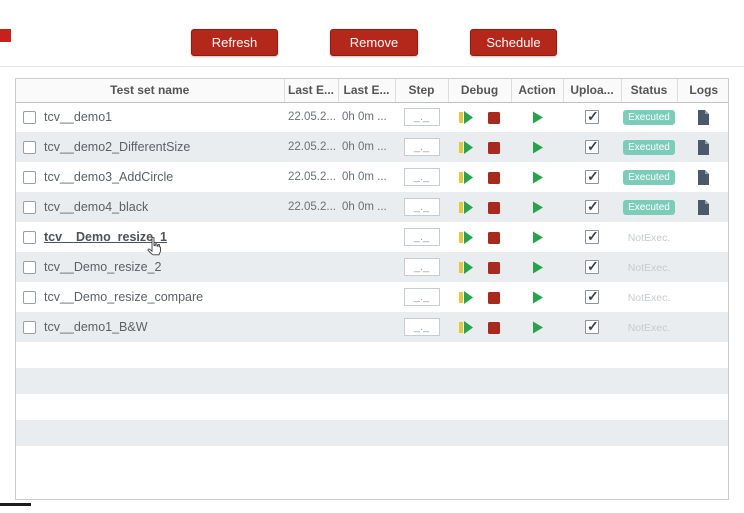 The image size is (744, 513). I want to click on refresh-button: Refresh, so click(234, 42).